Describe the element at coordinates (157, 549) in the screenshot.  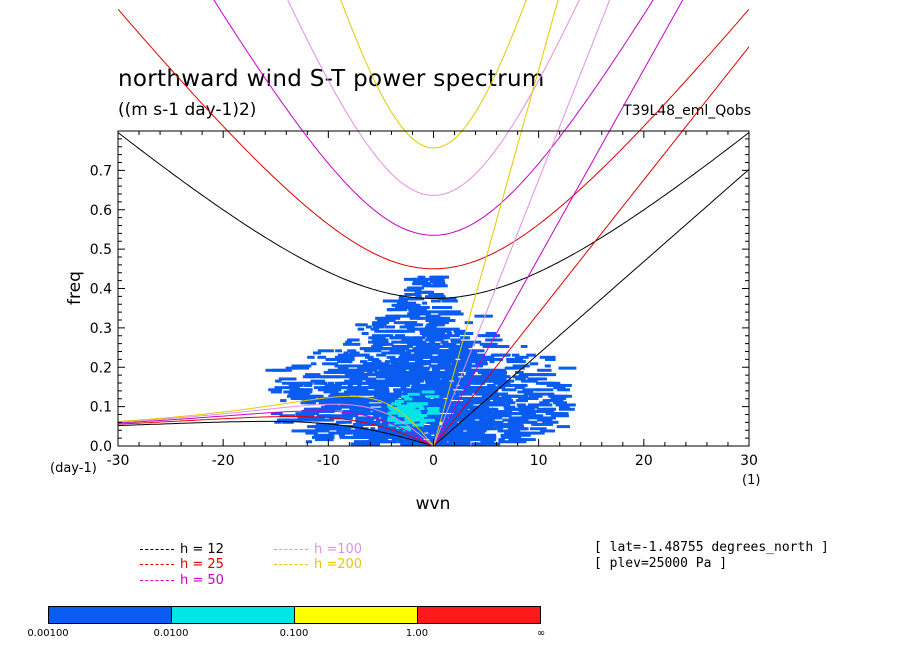
I see `legend-swatch` at that location.